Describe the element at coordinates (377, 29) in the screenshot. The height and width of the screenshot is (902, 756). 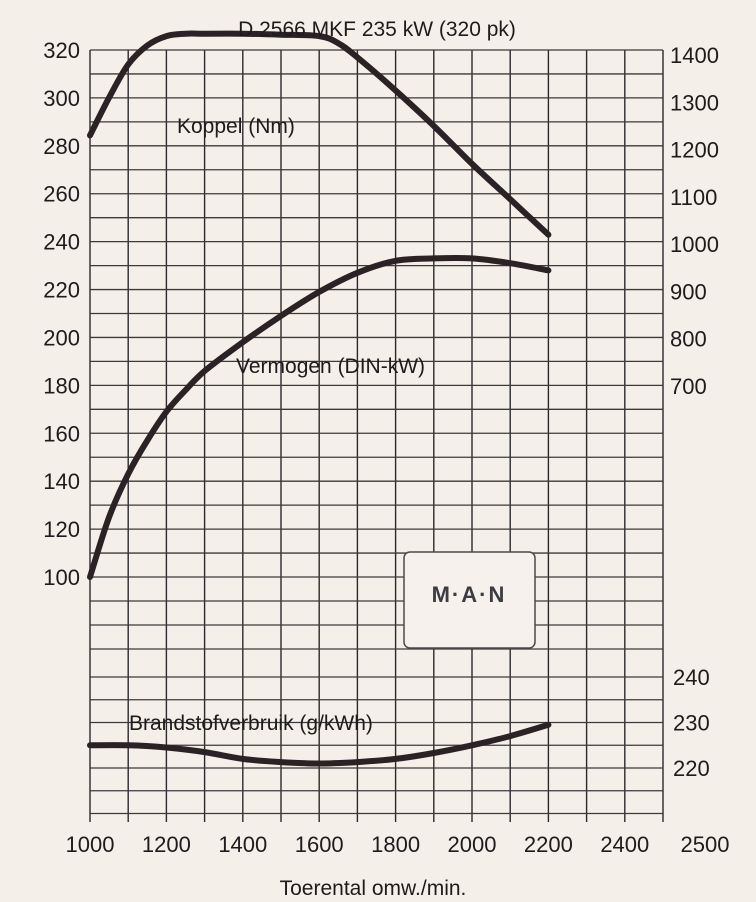
I see `chart-title: D 2566 MKF 235 kW (320 pk)` at that location.